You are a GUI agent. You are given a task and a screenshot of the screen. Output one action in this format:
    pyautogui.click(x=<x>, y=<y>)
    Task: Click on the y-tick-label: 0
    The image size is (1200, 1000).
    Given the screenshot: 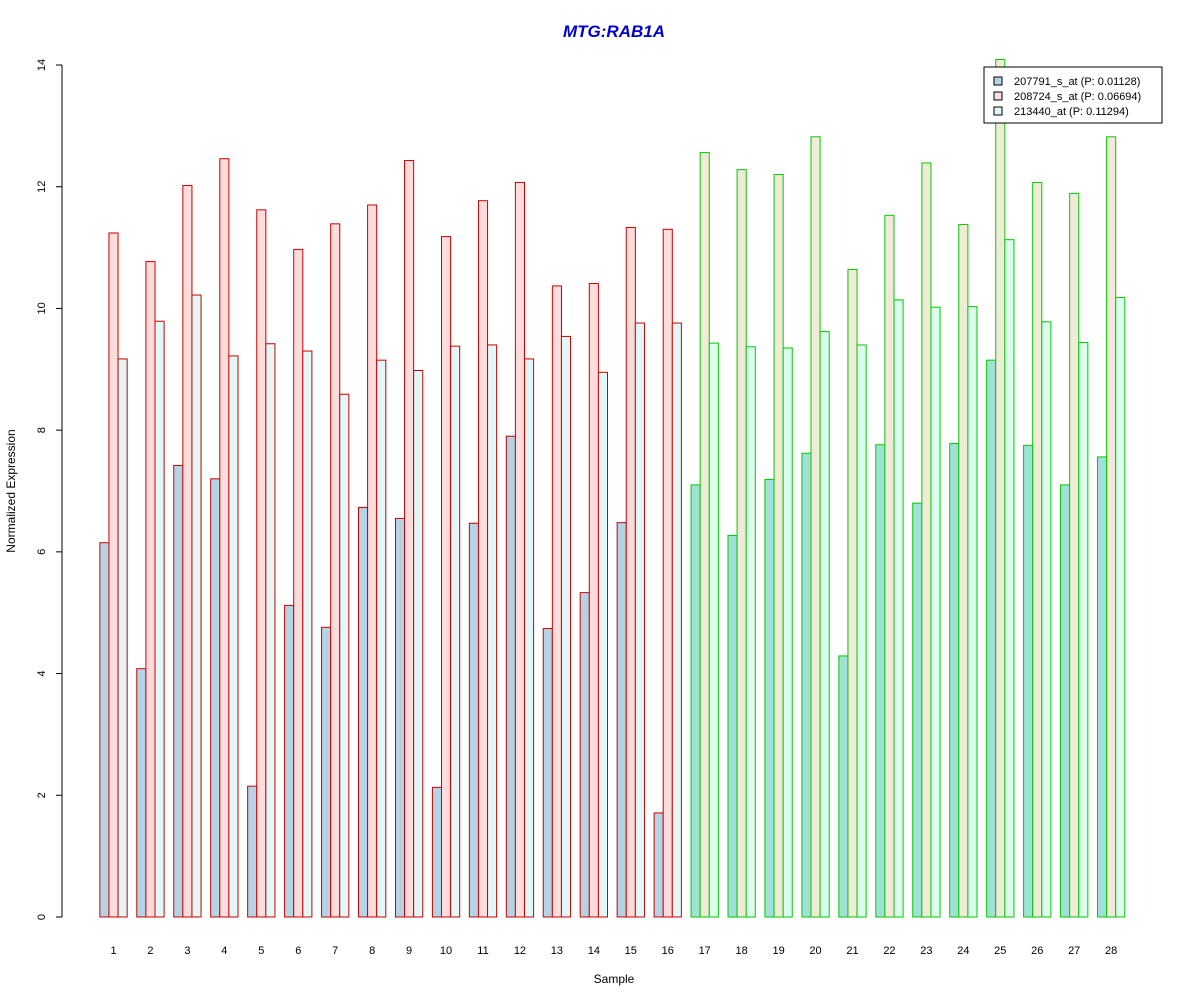 What is the action you would take?
    pyautogui.click(x=42, y=917)
    